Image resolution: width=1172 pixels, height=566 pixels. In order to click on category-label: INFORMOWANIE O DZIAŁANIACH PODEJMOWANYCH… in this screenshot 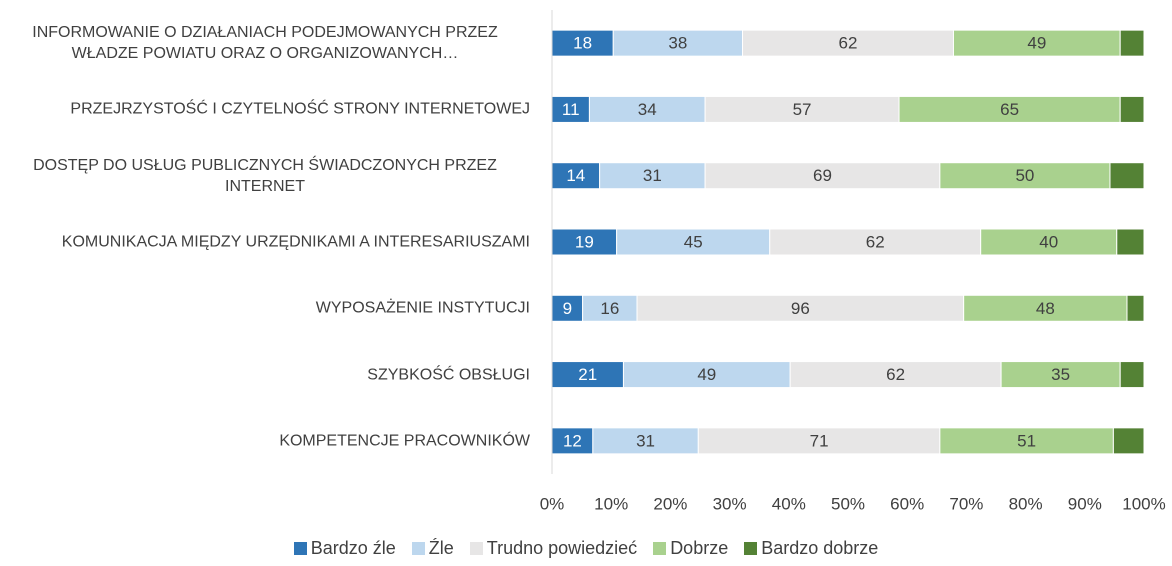, I will do `click(265, 43)`.